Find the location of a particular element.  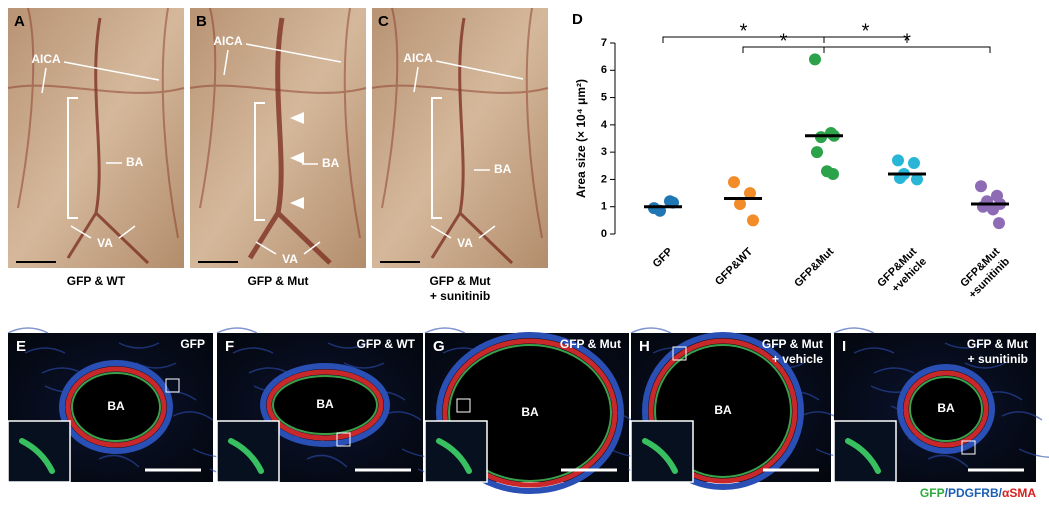

fluor-title: GFP & Mut is located at coordinates (590, 344).